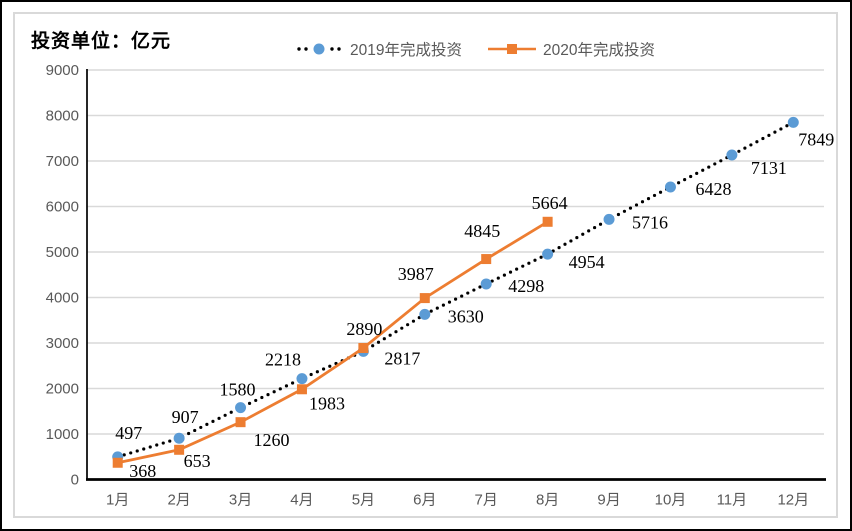 The width and height of the screenshot is (852, 531). Describe the element at coordinates (406, 50) in the screenshot. I see `legend-label-2019: 2019年完成投资` at that location.